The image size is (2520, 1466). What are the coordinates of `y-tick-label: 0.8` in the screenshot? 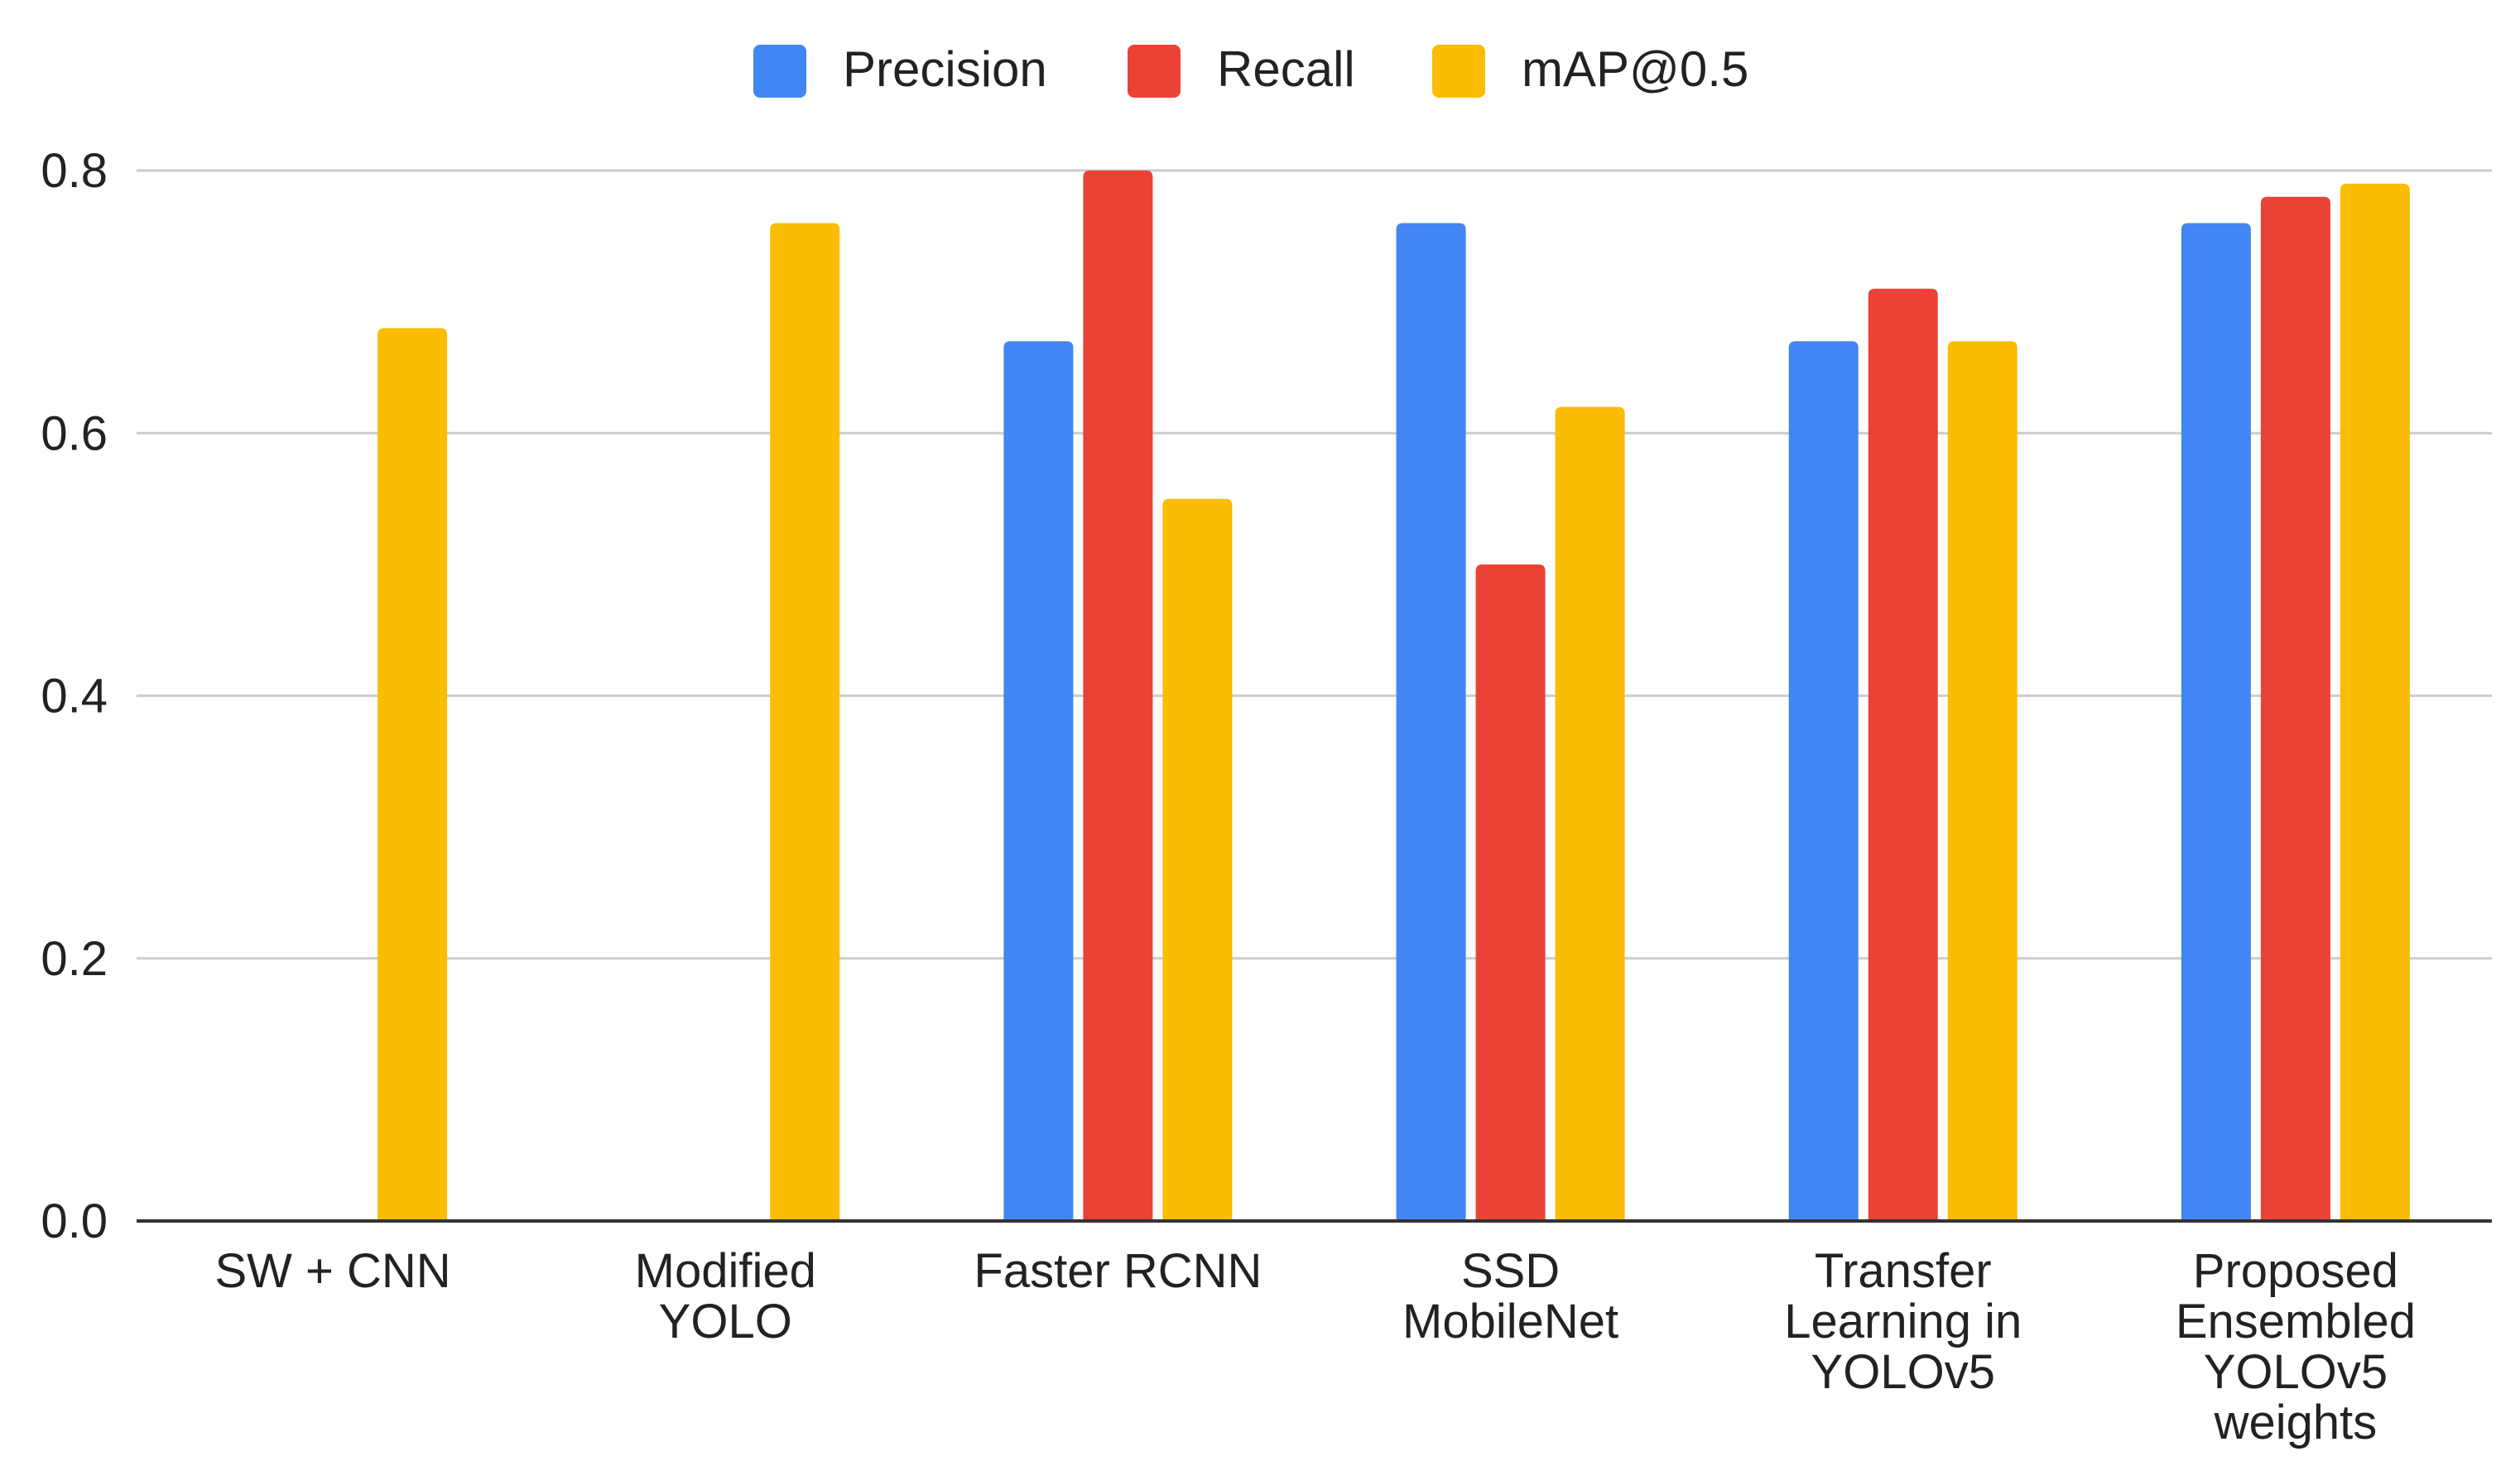 It's located at (74, 171).